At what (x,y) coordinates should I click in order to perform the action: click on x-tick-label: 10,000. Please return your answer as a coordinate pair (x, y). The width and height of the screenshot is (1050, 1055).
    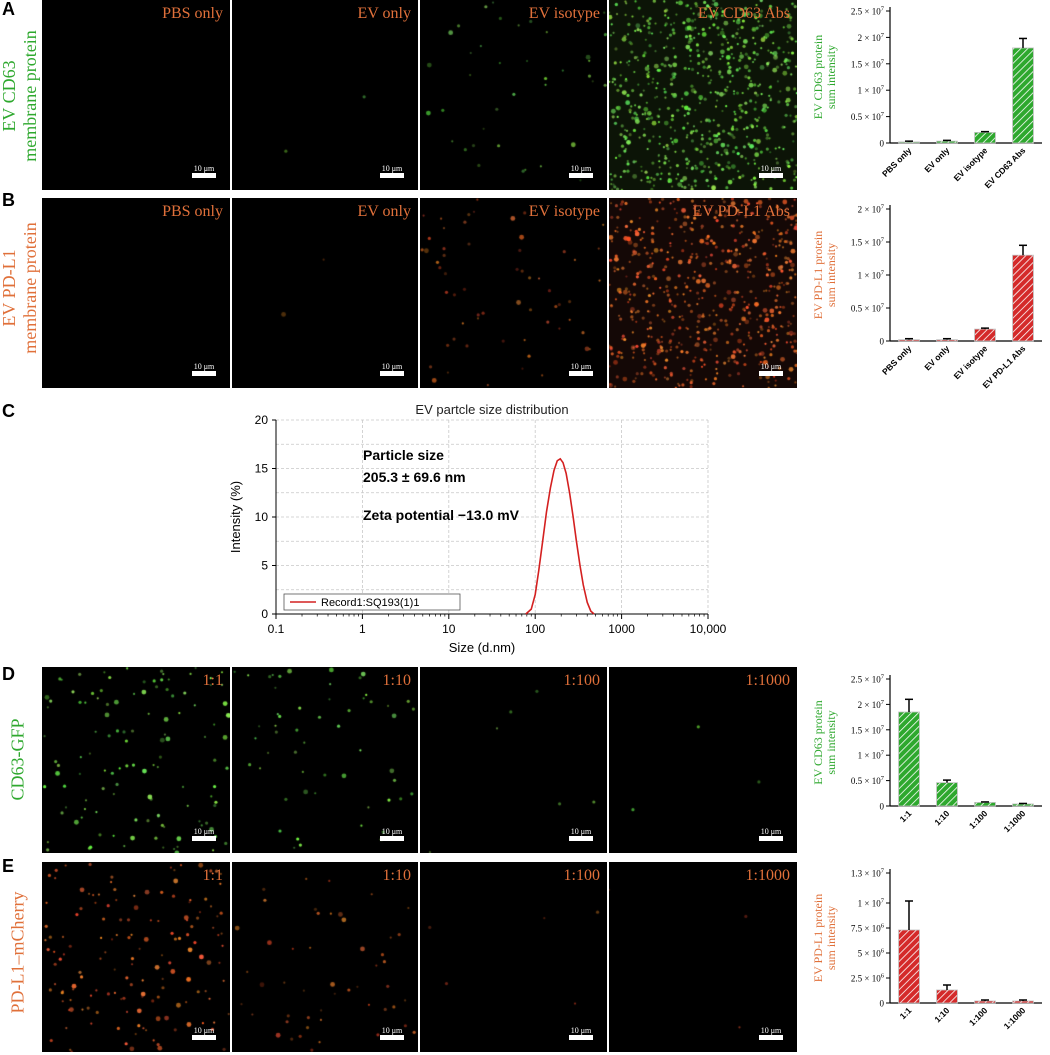
    Looking at the image, I should click on (708, 629).